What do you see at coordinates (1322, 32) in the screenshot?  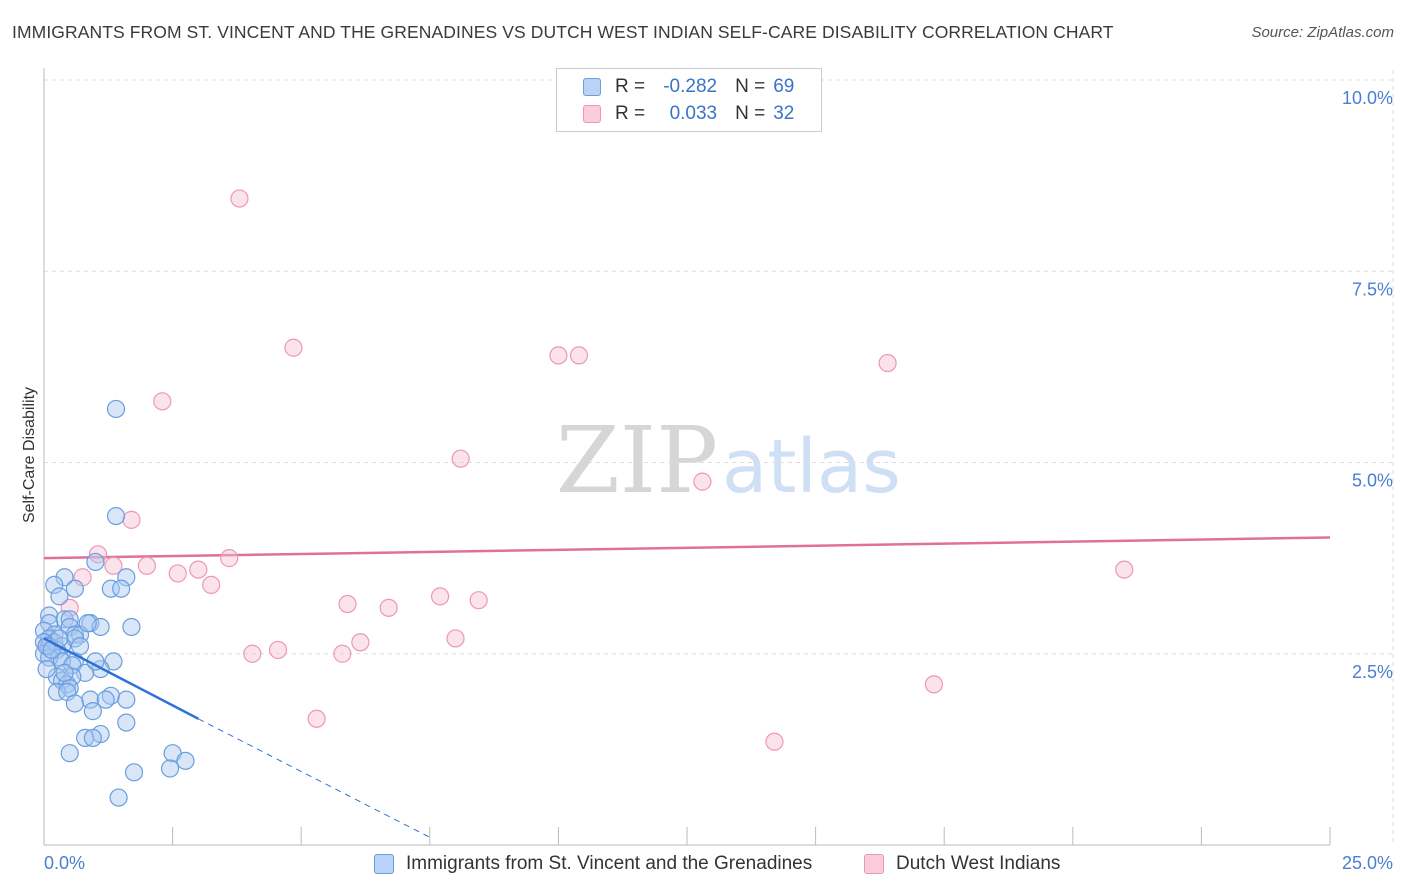 I see `source-label: Source: ZipAtlas.com` at bounding box center [1322, 32].